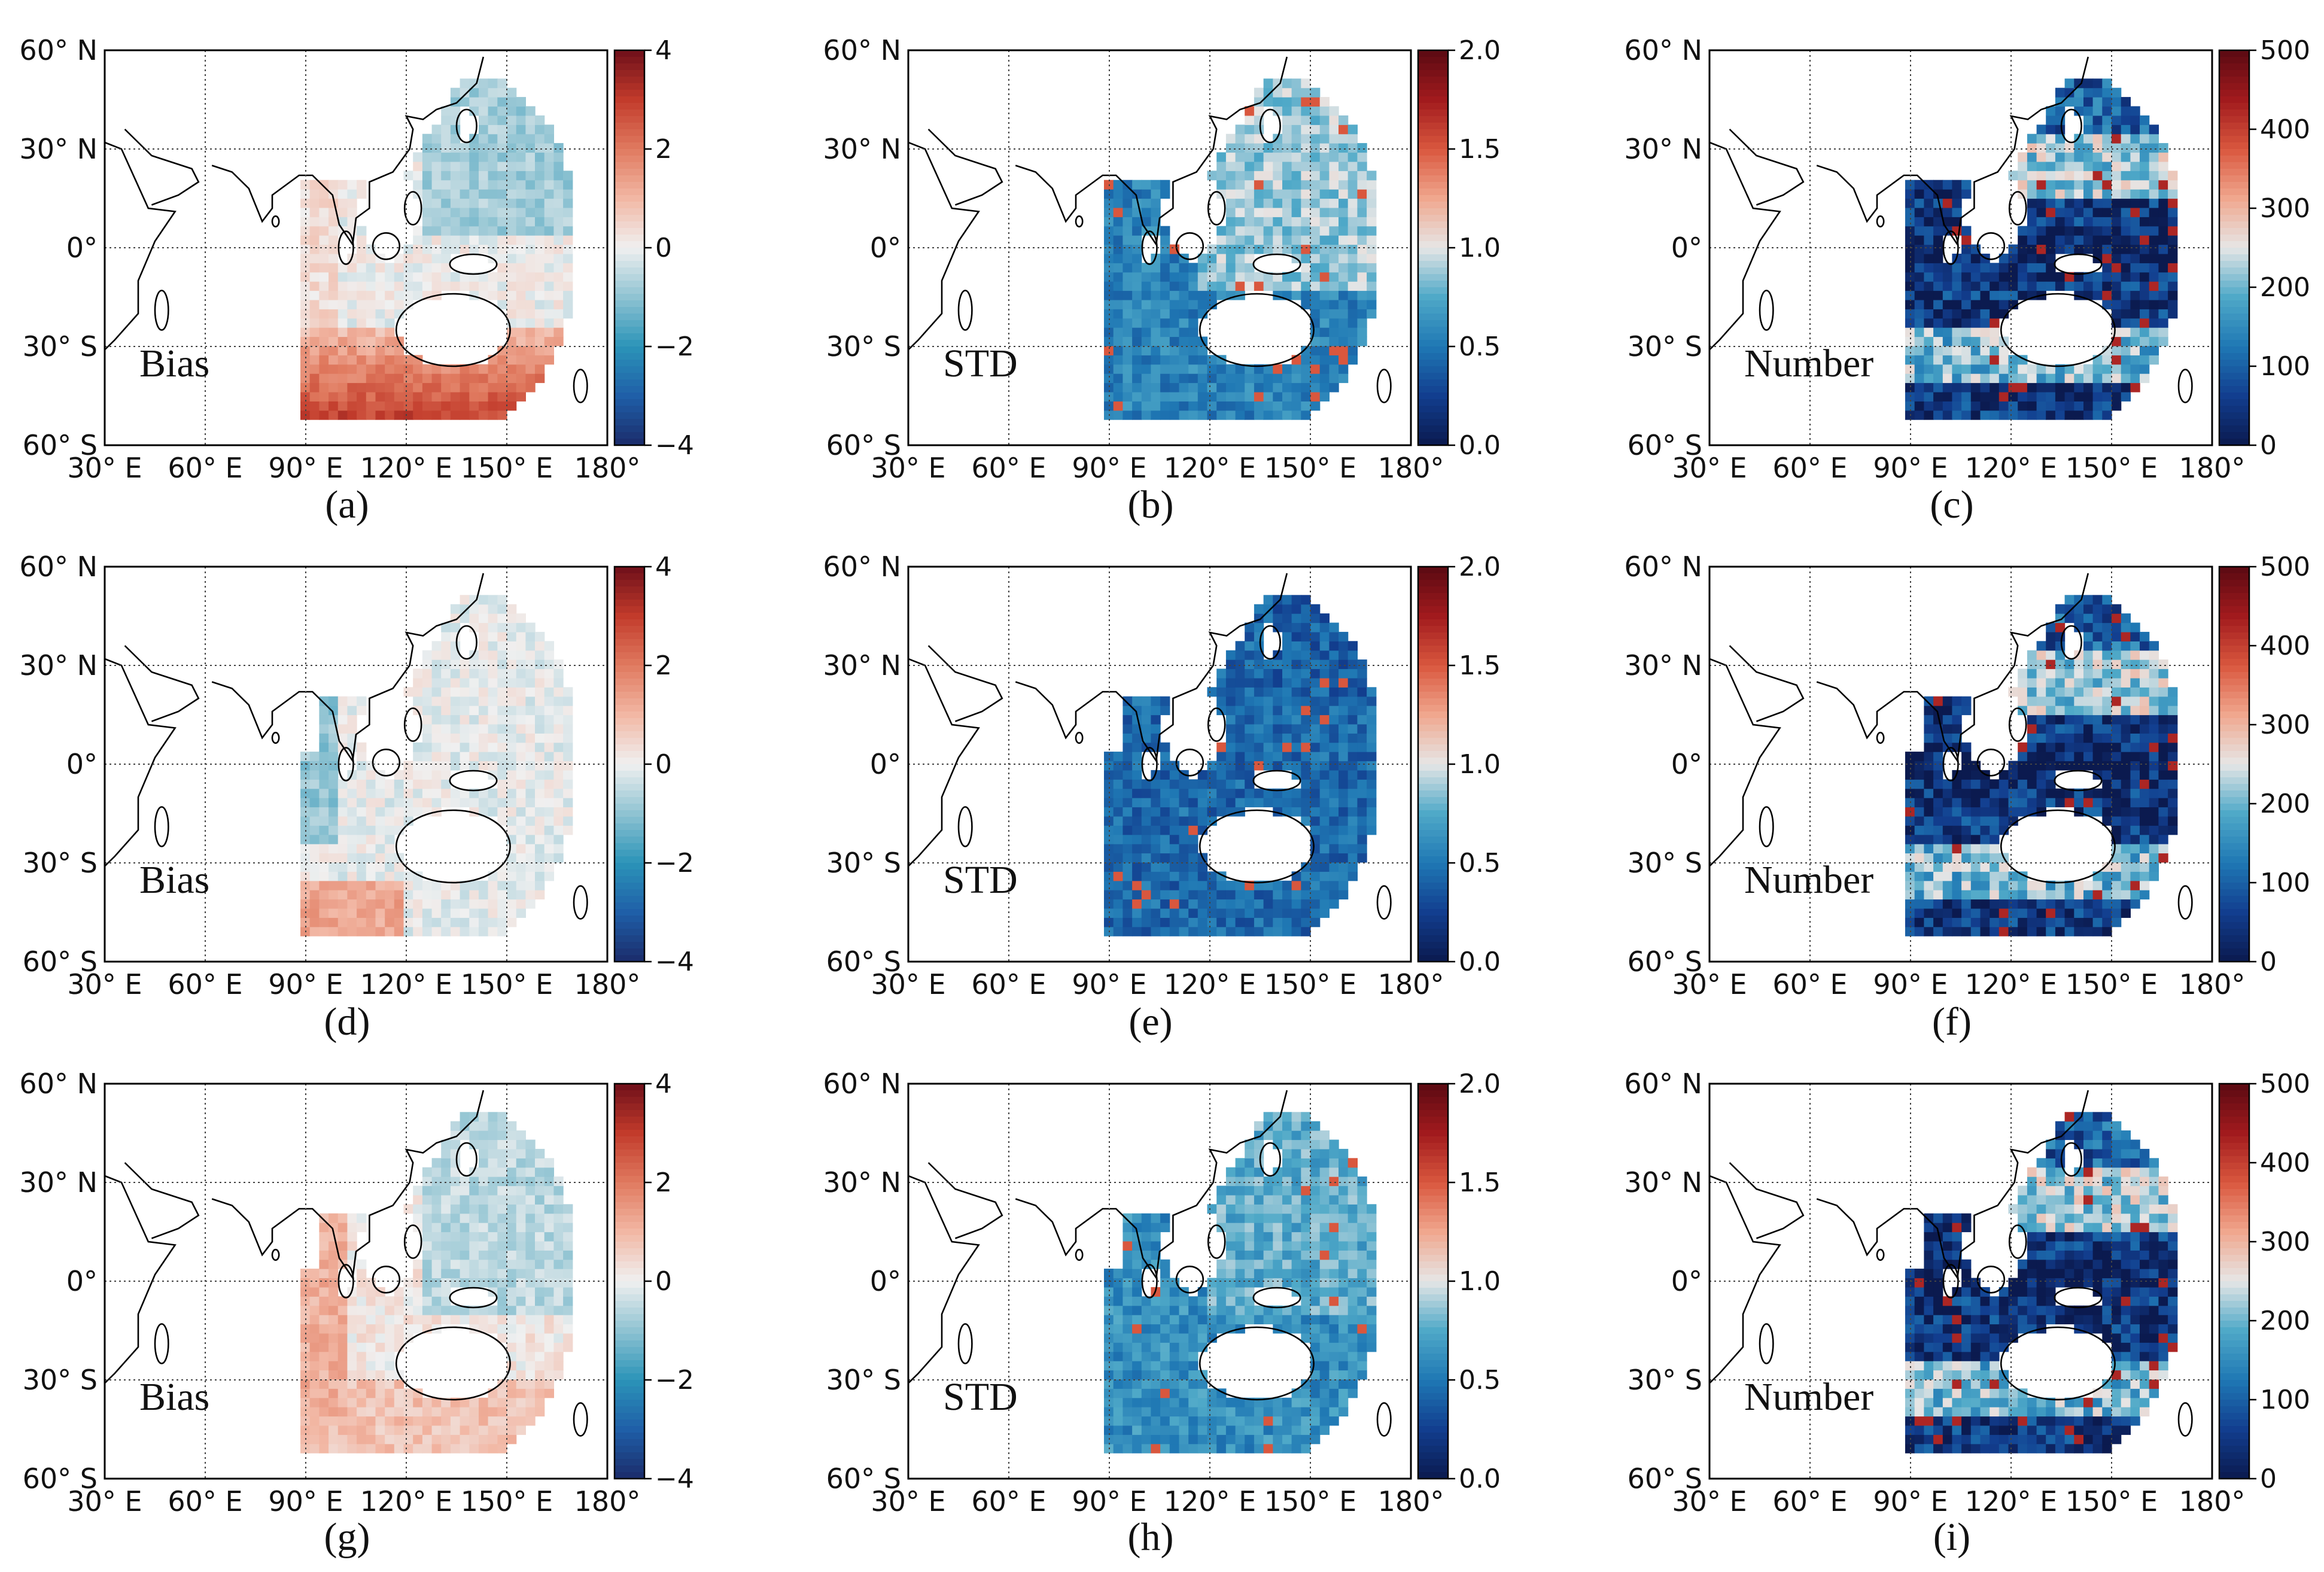 The height and width of the screenshot is (1572, 2324). Describe the element at coordinates (581, 386) in the screenshot. I see `coastline-landmass` at that location.